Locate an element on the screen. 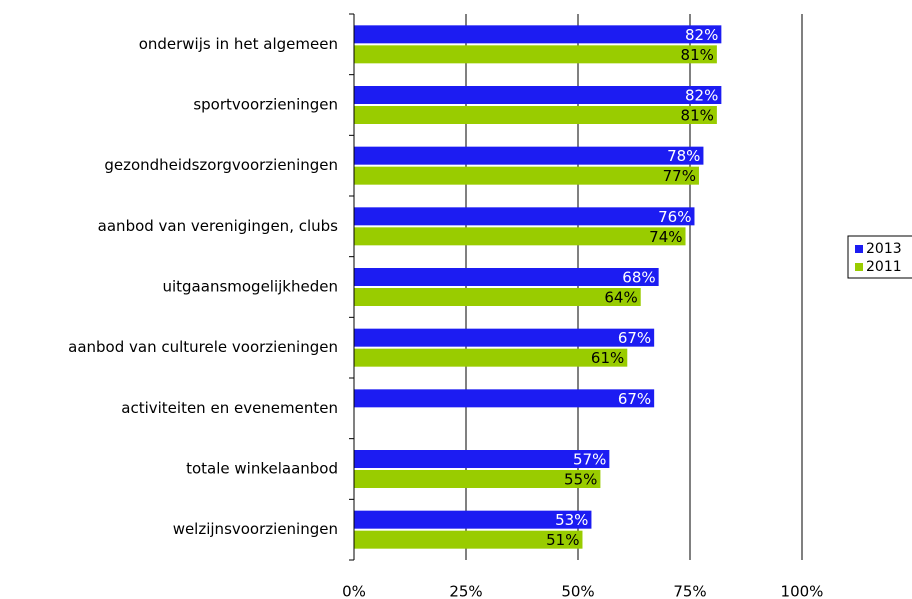  y-tick-label: activiteiten en evenementen is located at coordinates (229, 408).